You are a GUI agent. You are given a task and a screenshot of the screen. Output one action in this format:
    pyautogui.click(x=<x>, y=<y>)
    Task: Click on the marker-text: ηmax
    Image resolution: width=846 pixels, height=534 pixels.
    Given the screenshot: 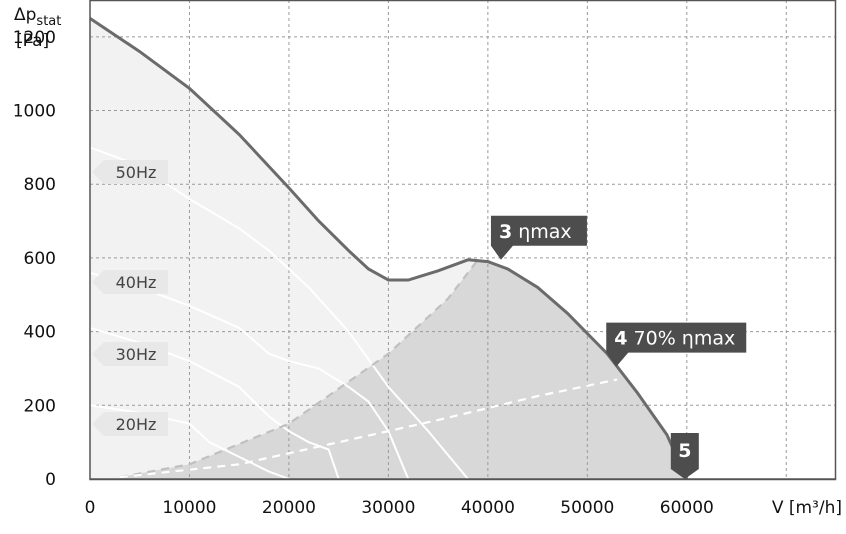 What is the action you would take?
    pyautogui.click(x=541, y=232)
    